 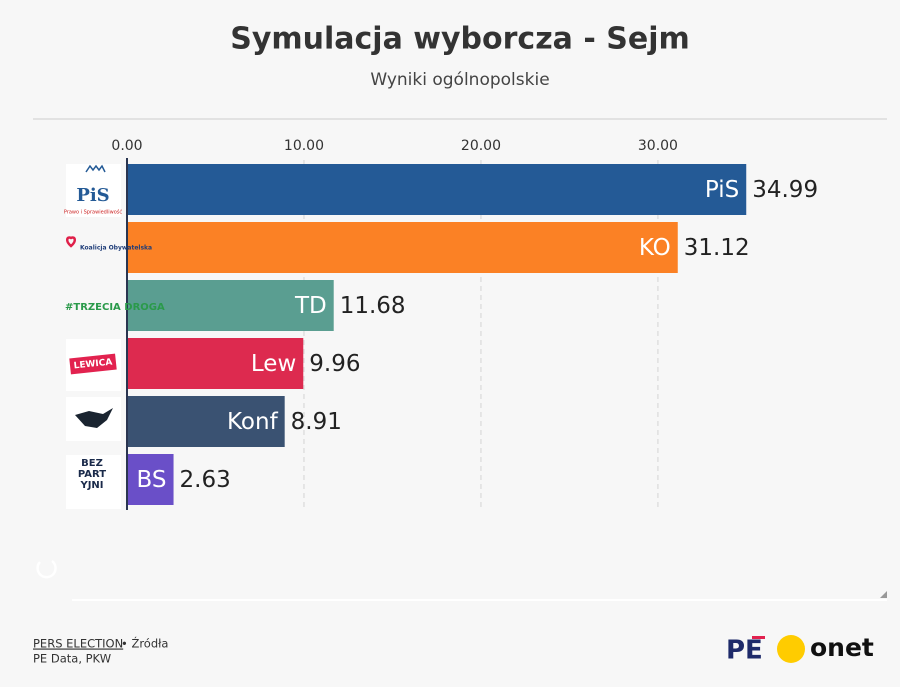 I want to click on resize-handle, so click(x=883, y=594).